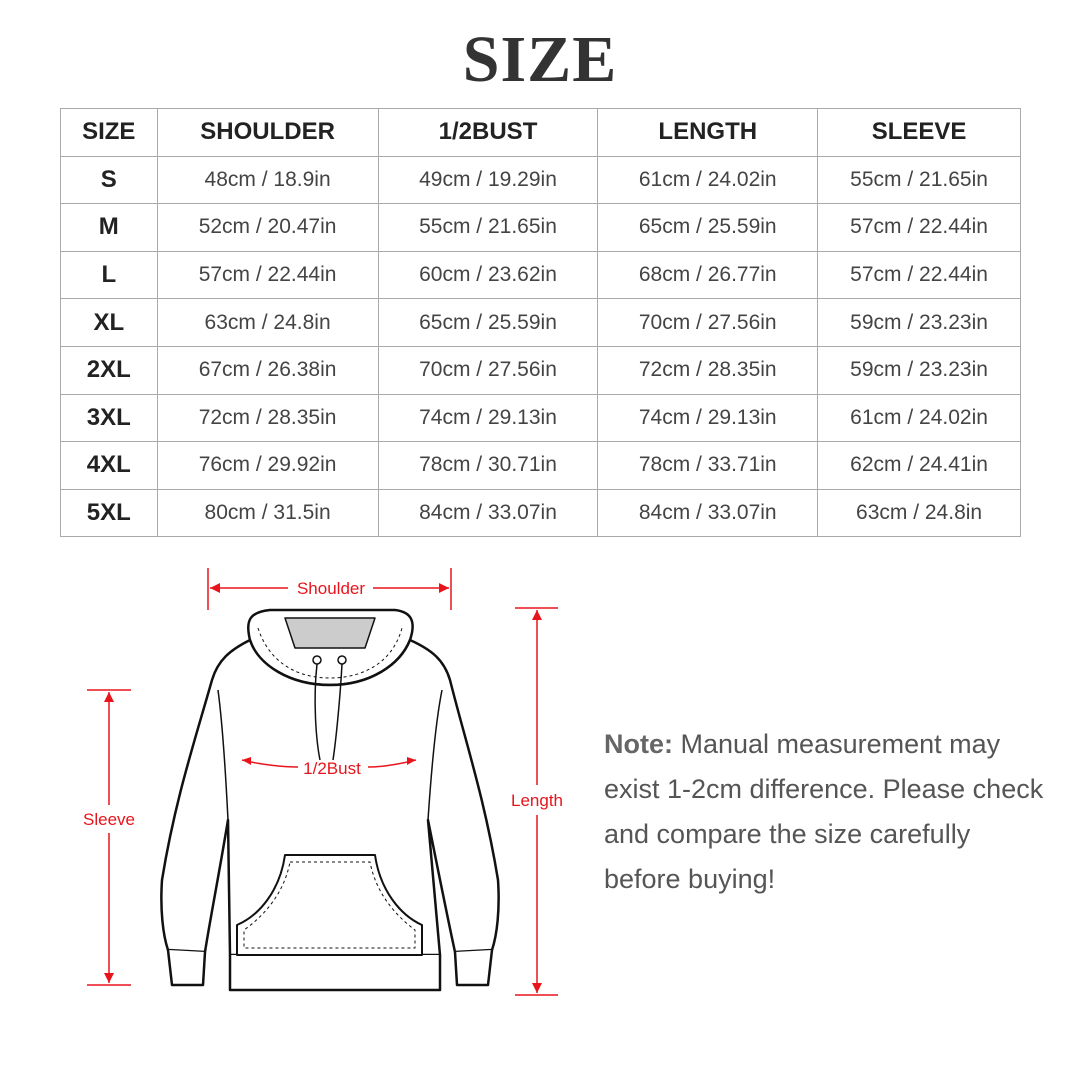 The width and height of the screenshot is (1080, 1080). I want to click on measurement-cell: 78cm / 30.71in, so click(488, 465).